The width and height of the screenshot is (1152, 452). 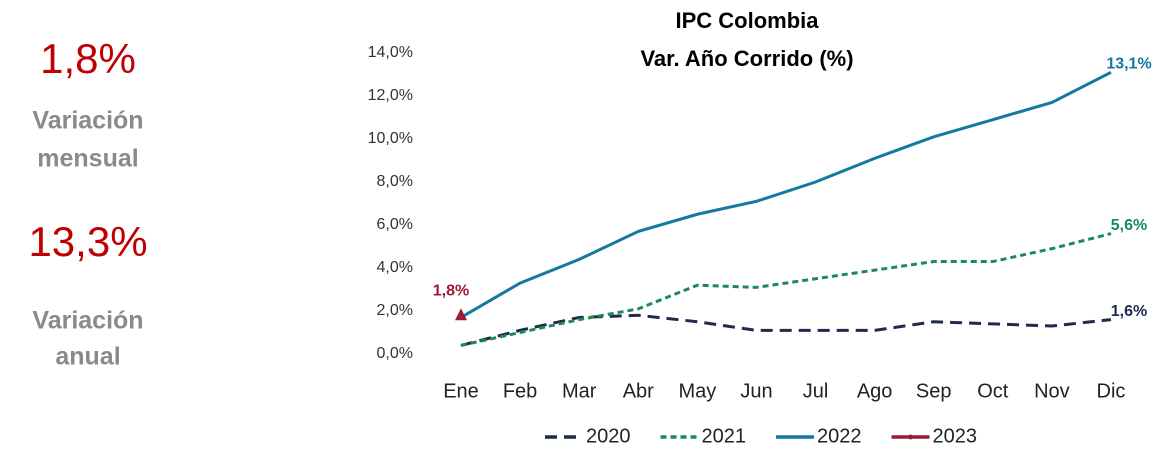 What do you see at coordinates (1052, 391) in the screenshot?
I see `x-tick-label: Nov` at bounding box center [1052, 391].